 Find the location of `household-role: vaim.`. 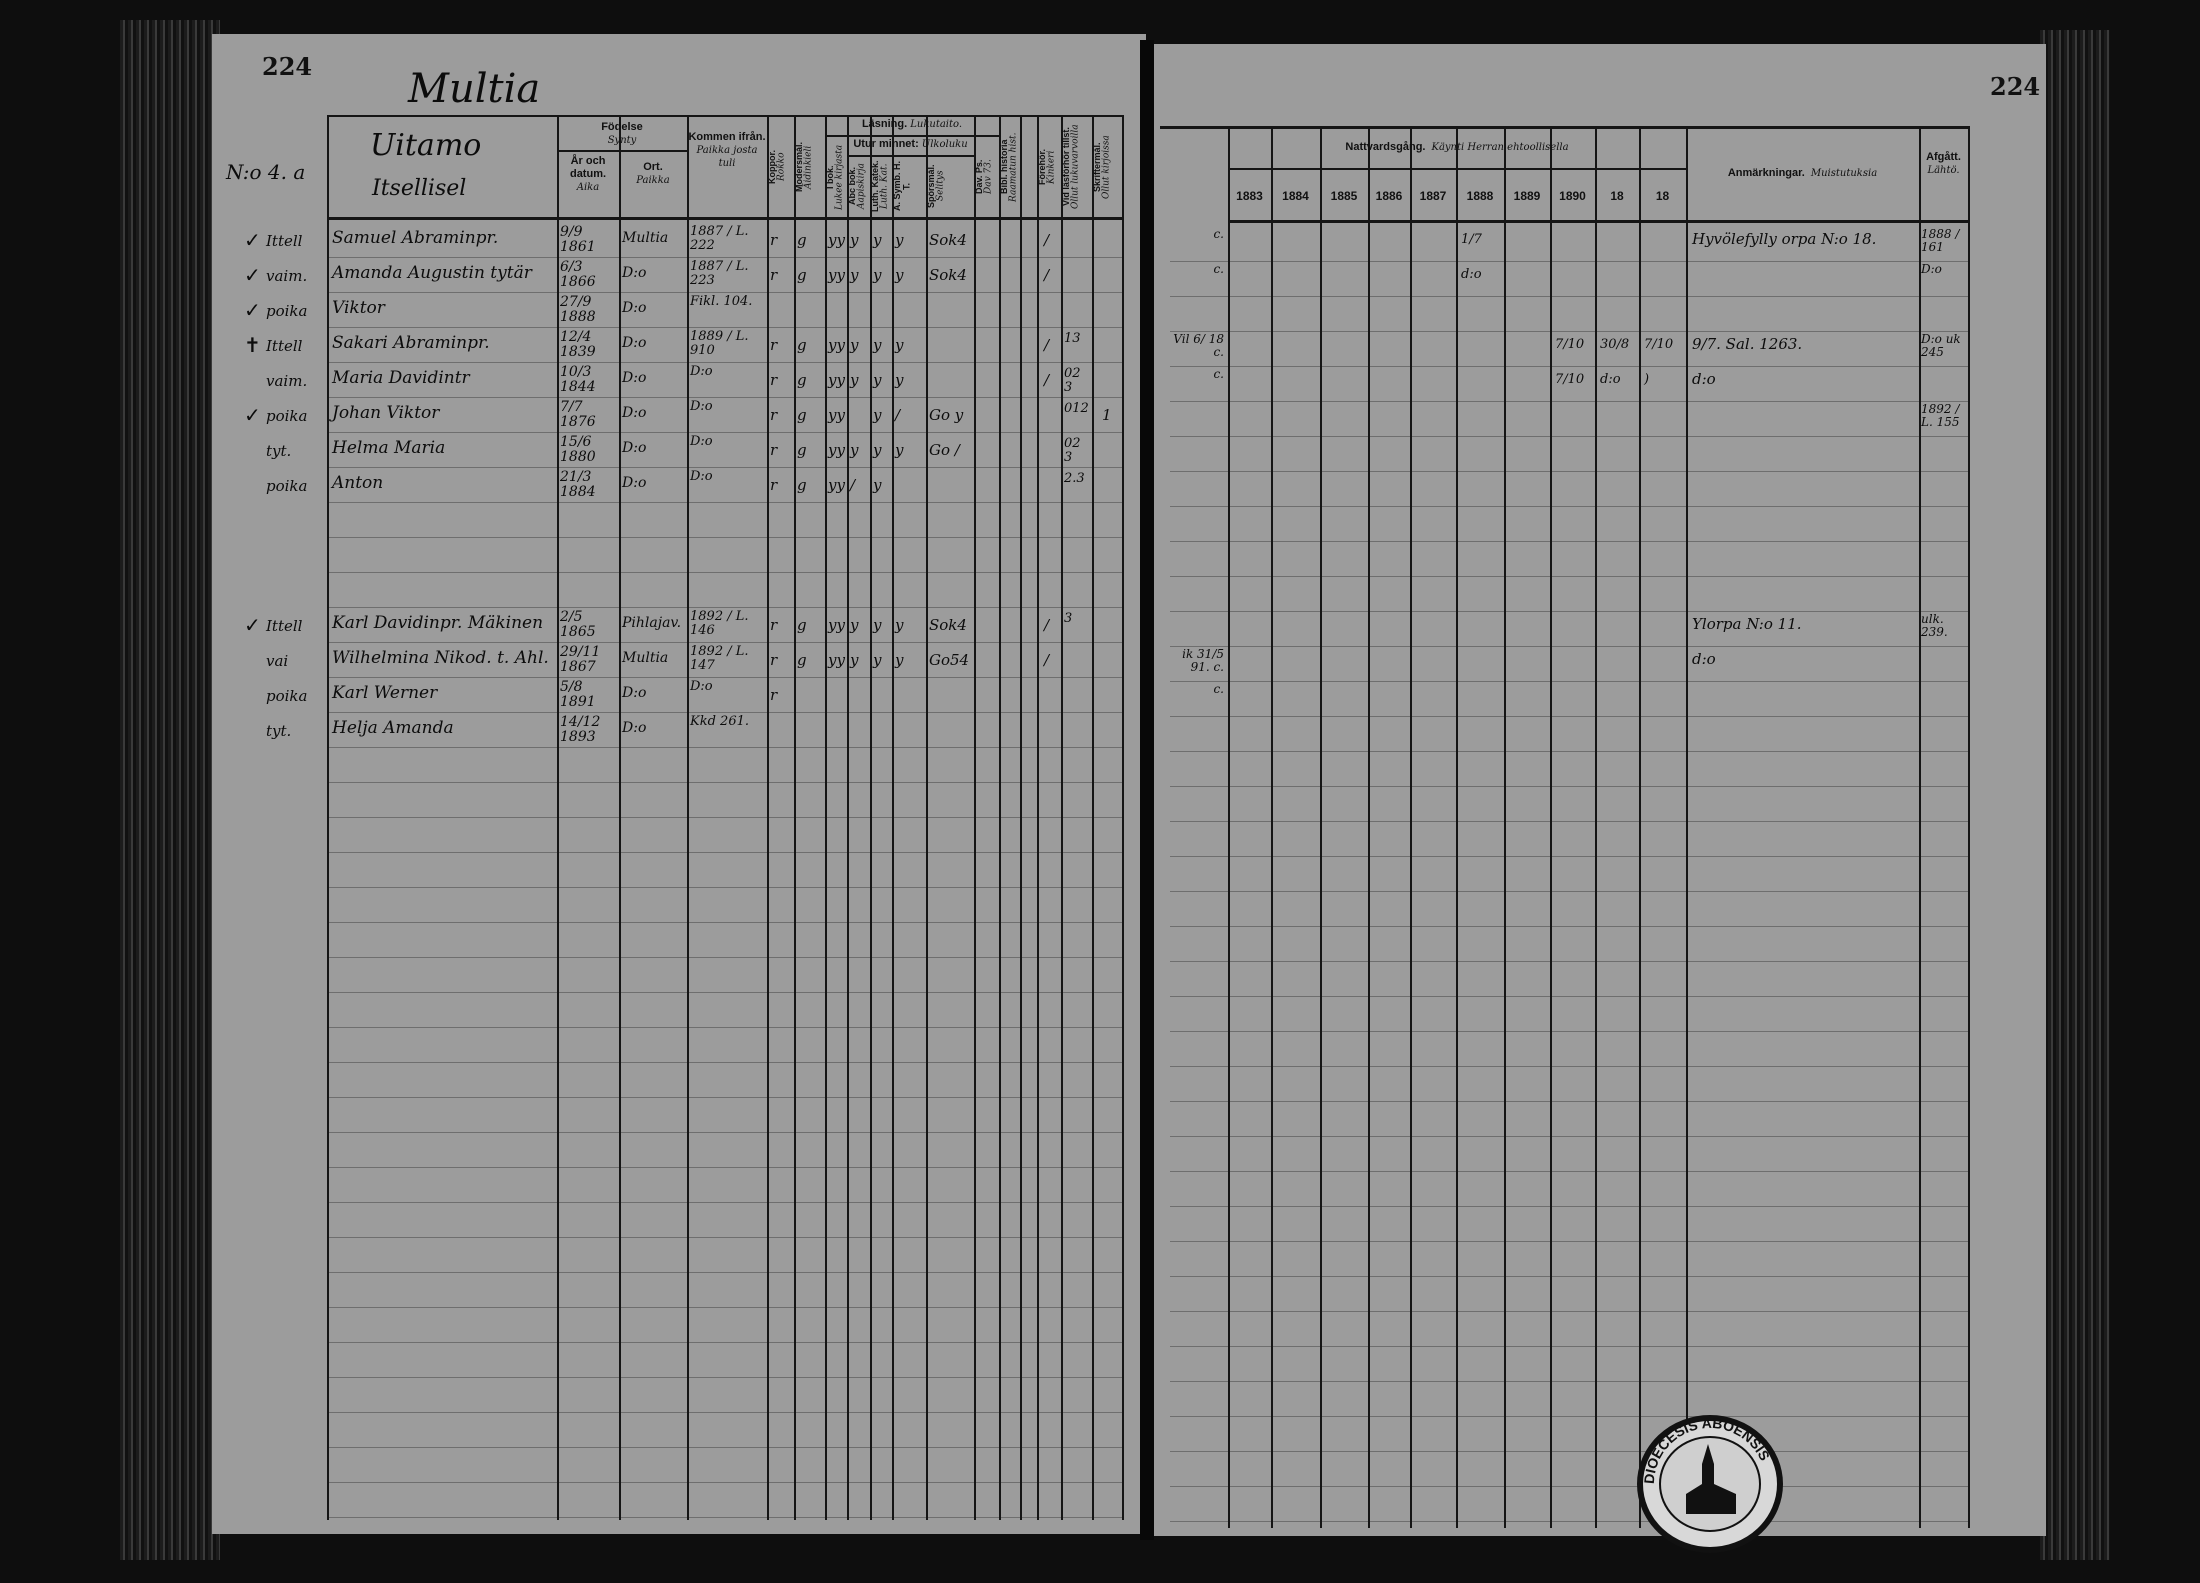

household-role: vaim. is located at coordinates (287, 381).